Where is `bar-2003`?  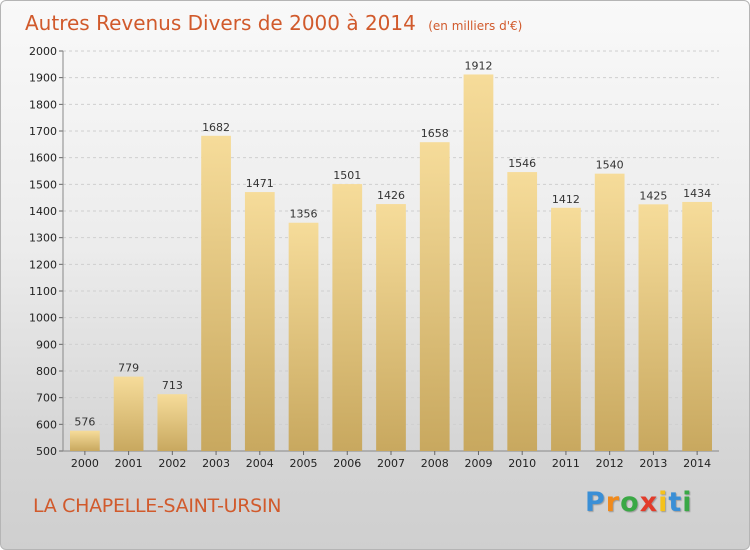 bar-2003 is located at coordinates (216, 293).